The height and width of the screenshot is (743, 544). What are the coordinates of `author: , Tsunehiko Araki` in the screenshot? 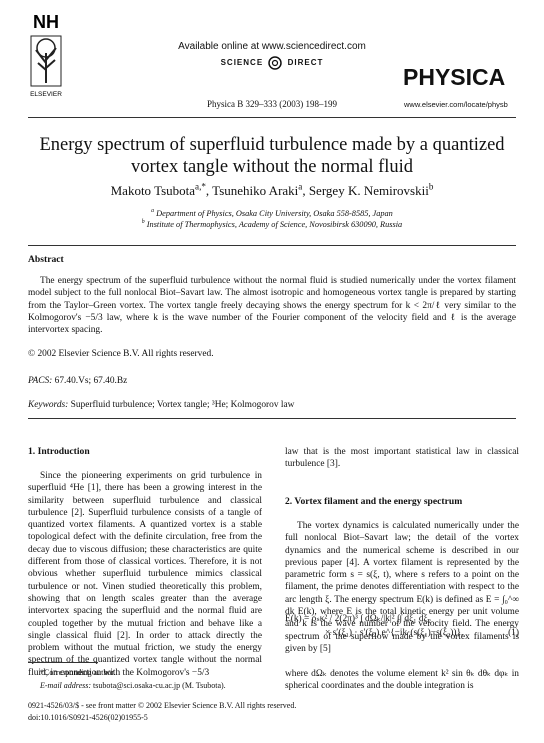 It's located at (252, 190).